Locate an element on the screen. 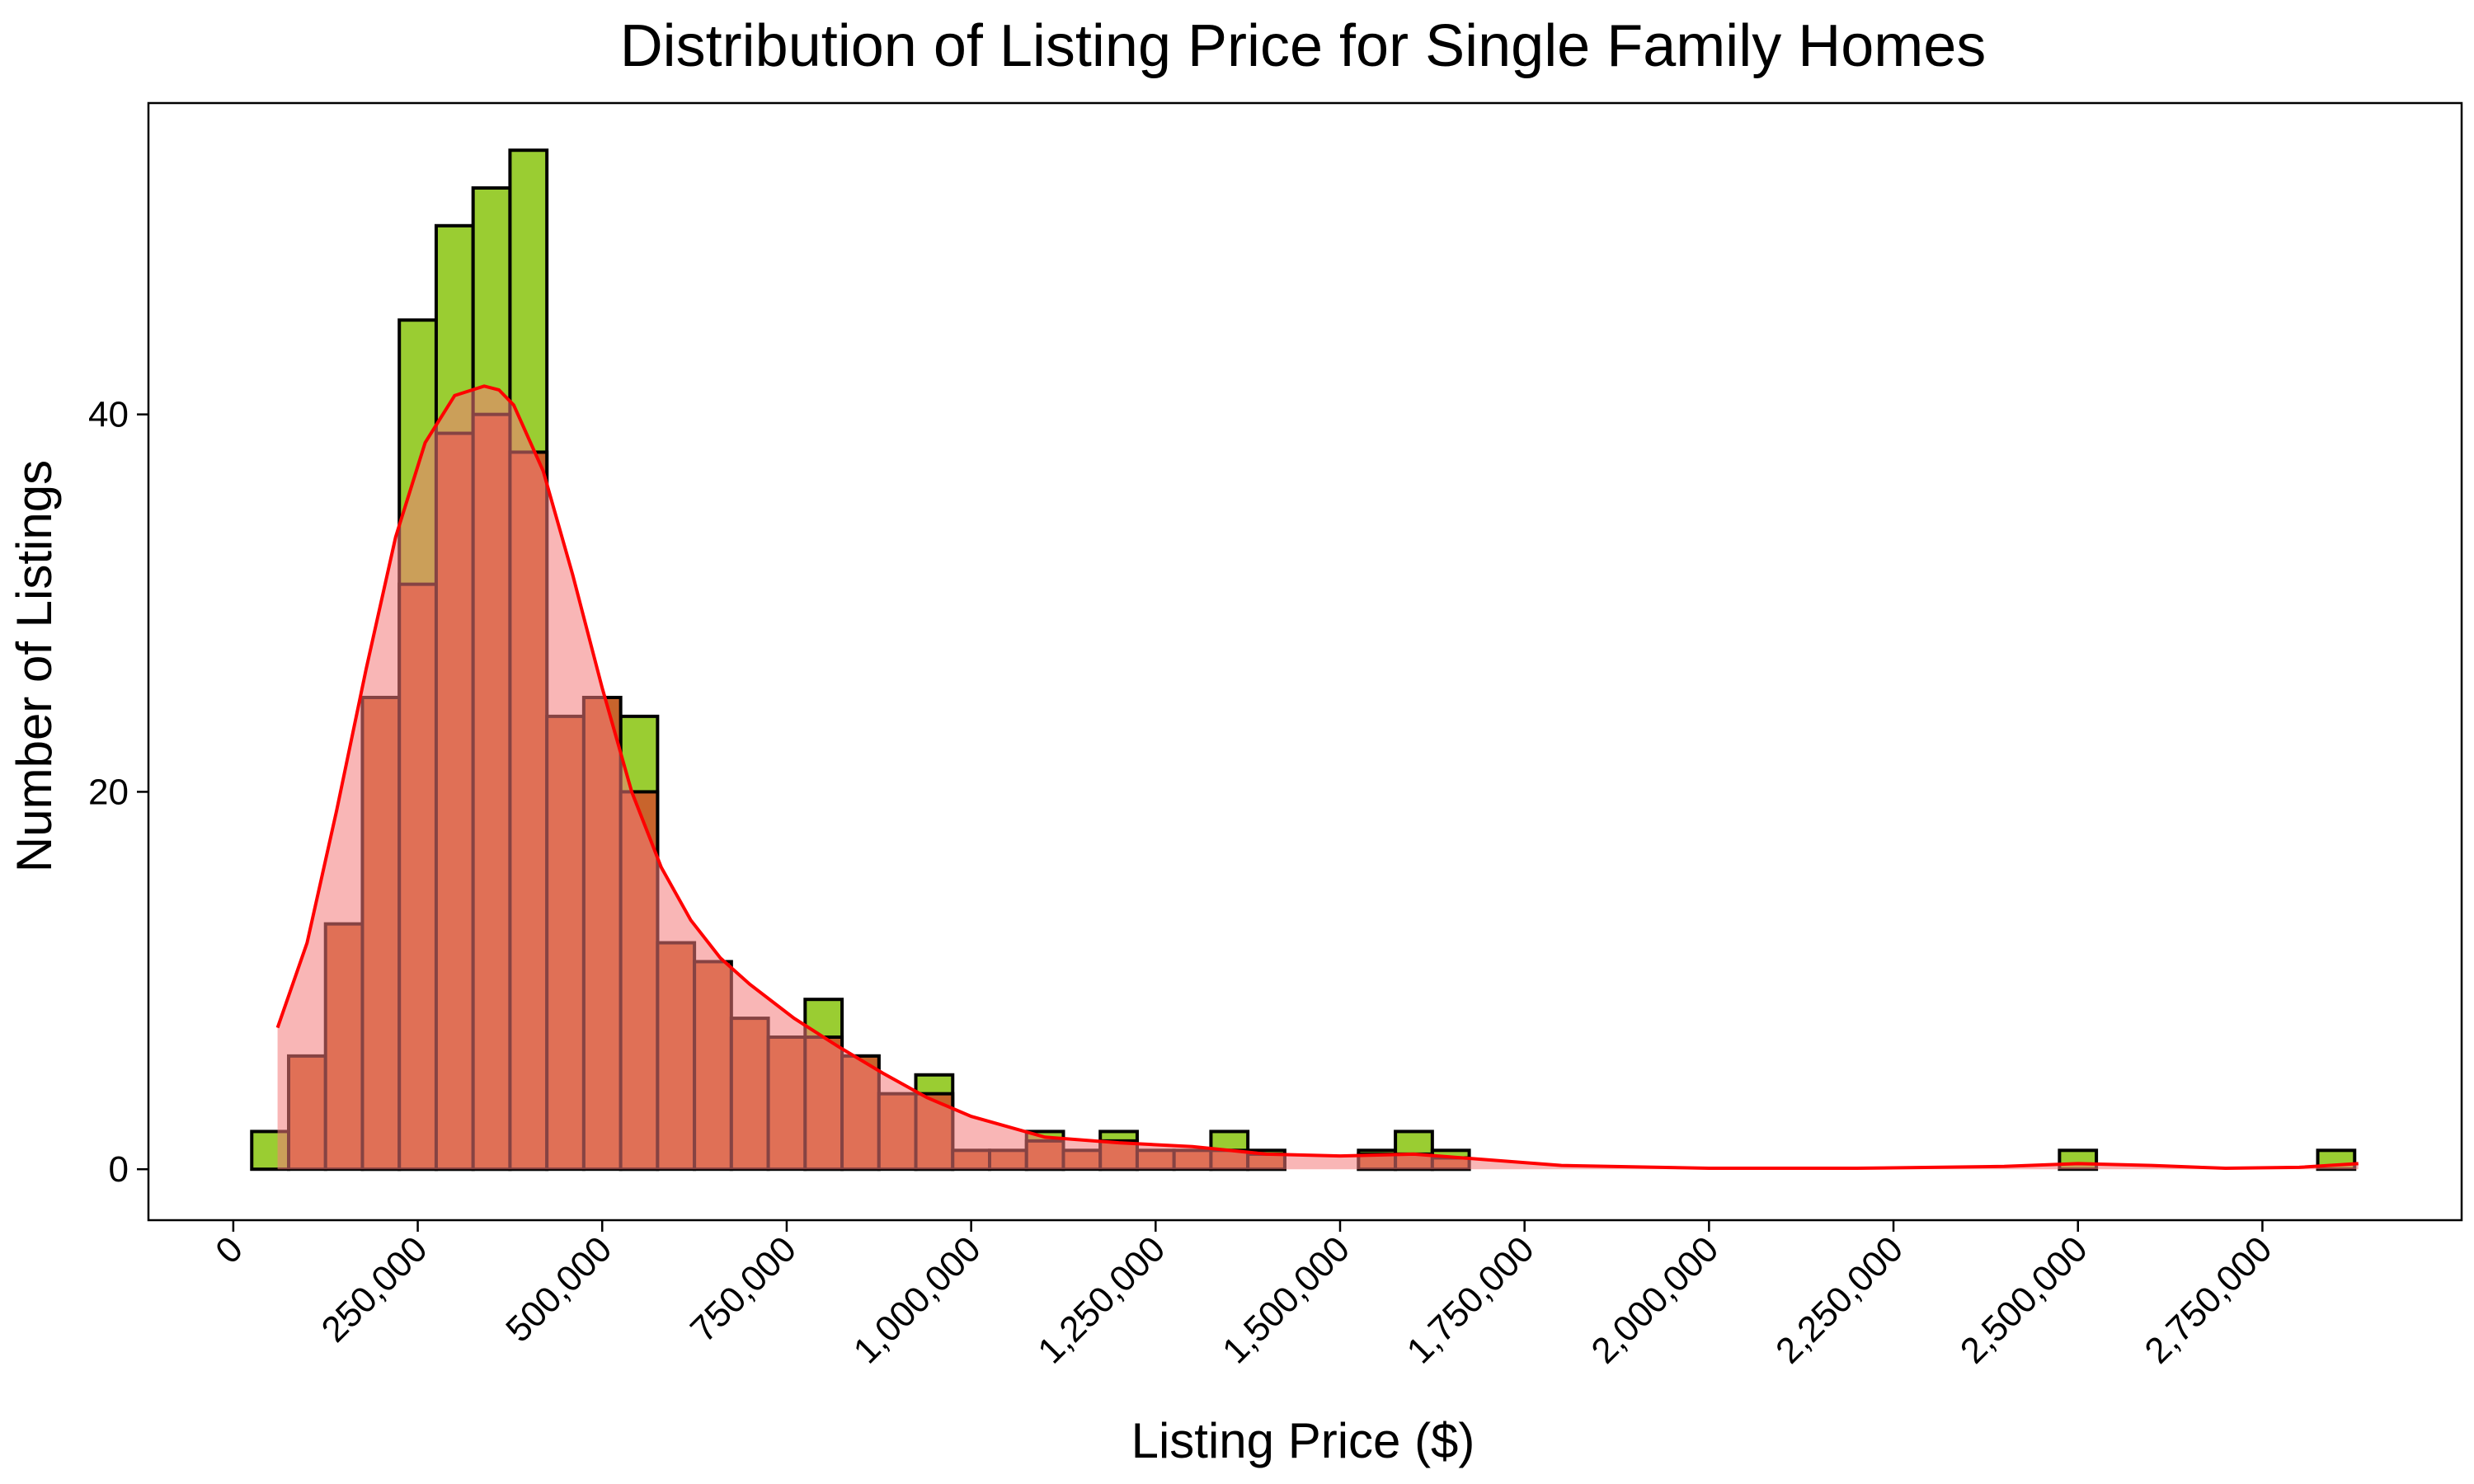 This screenshot has height=1484, width=2474. y-tick-label-1: 20 is located at coordinates (108, 792).